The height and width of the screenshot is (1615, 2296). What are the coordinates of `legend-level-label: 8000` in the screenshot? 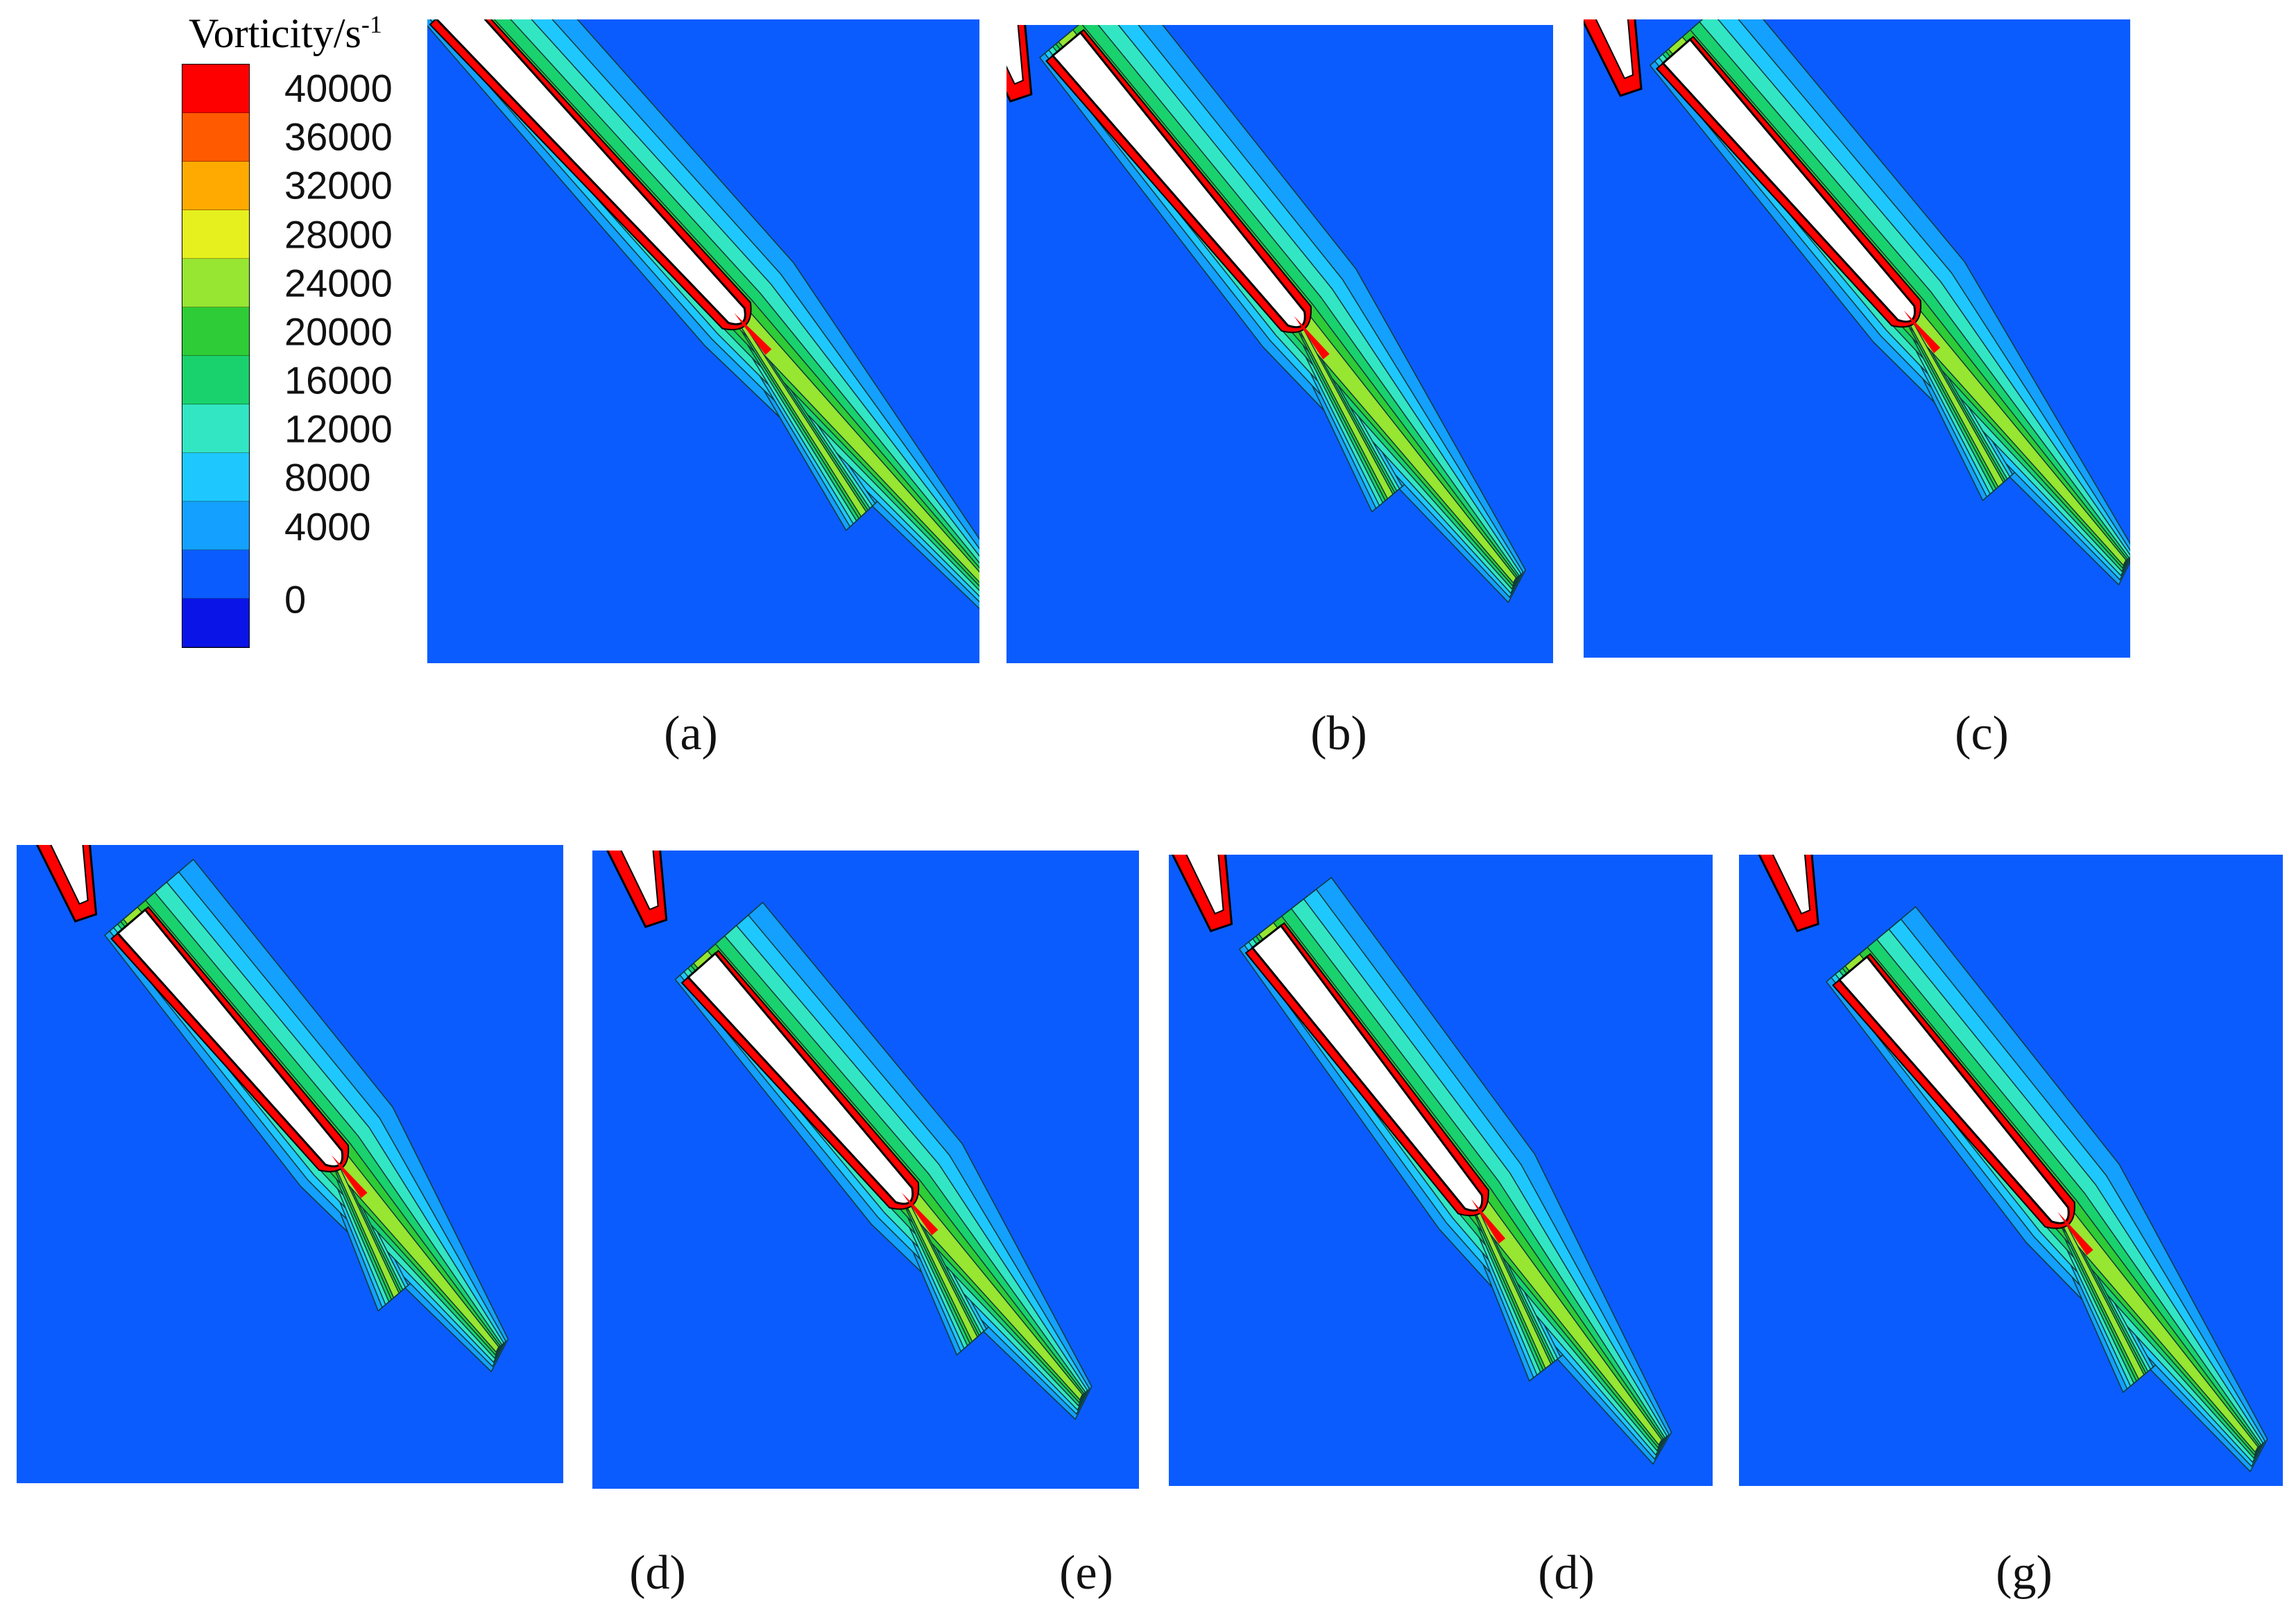 It's located at (327, 477).